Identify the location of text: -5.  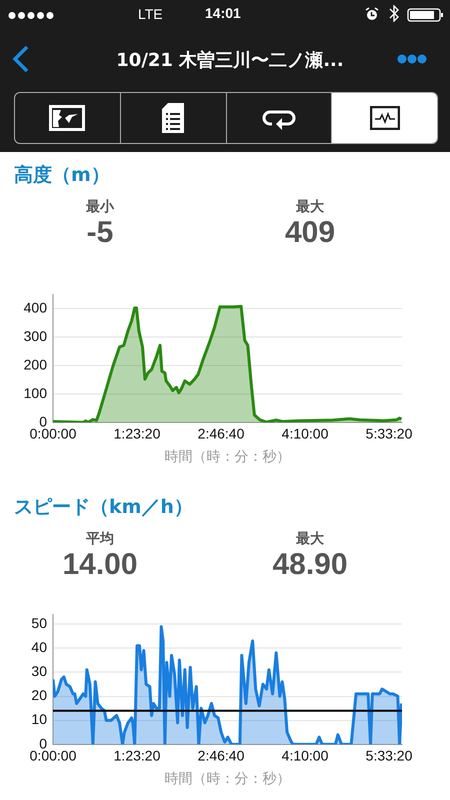
(100, 233).